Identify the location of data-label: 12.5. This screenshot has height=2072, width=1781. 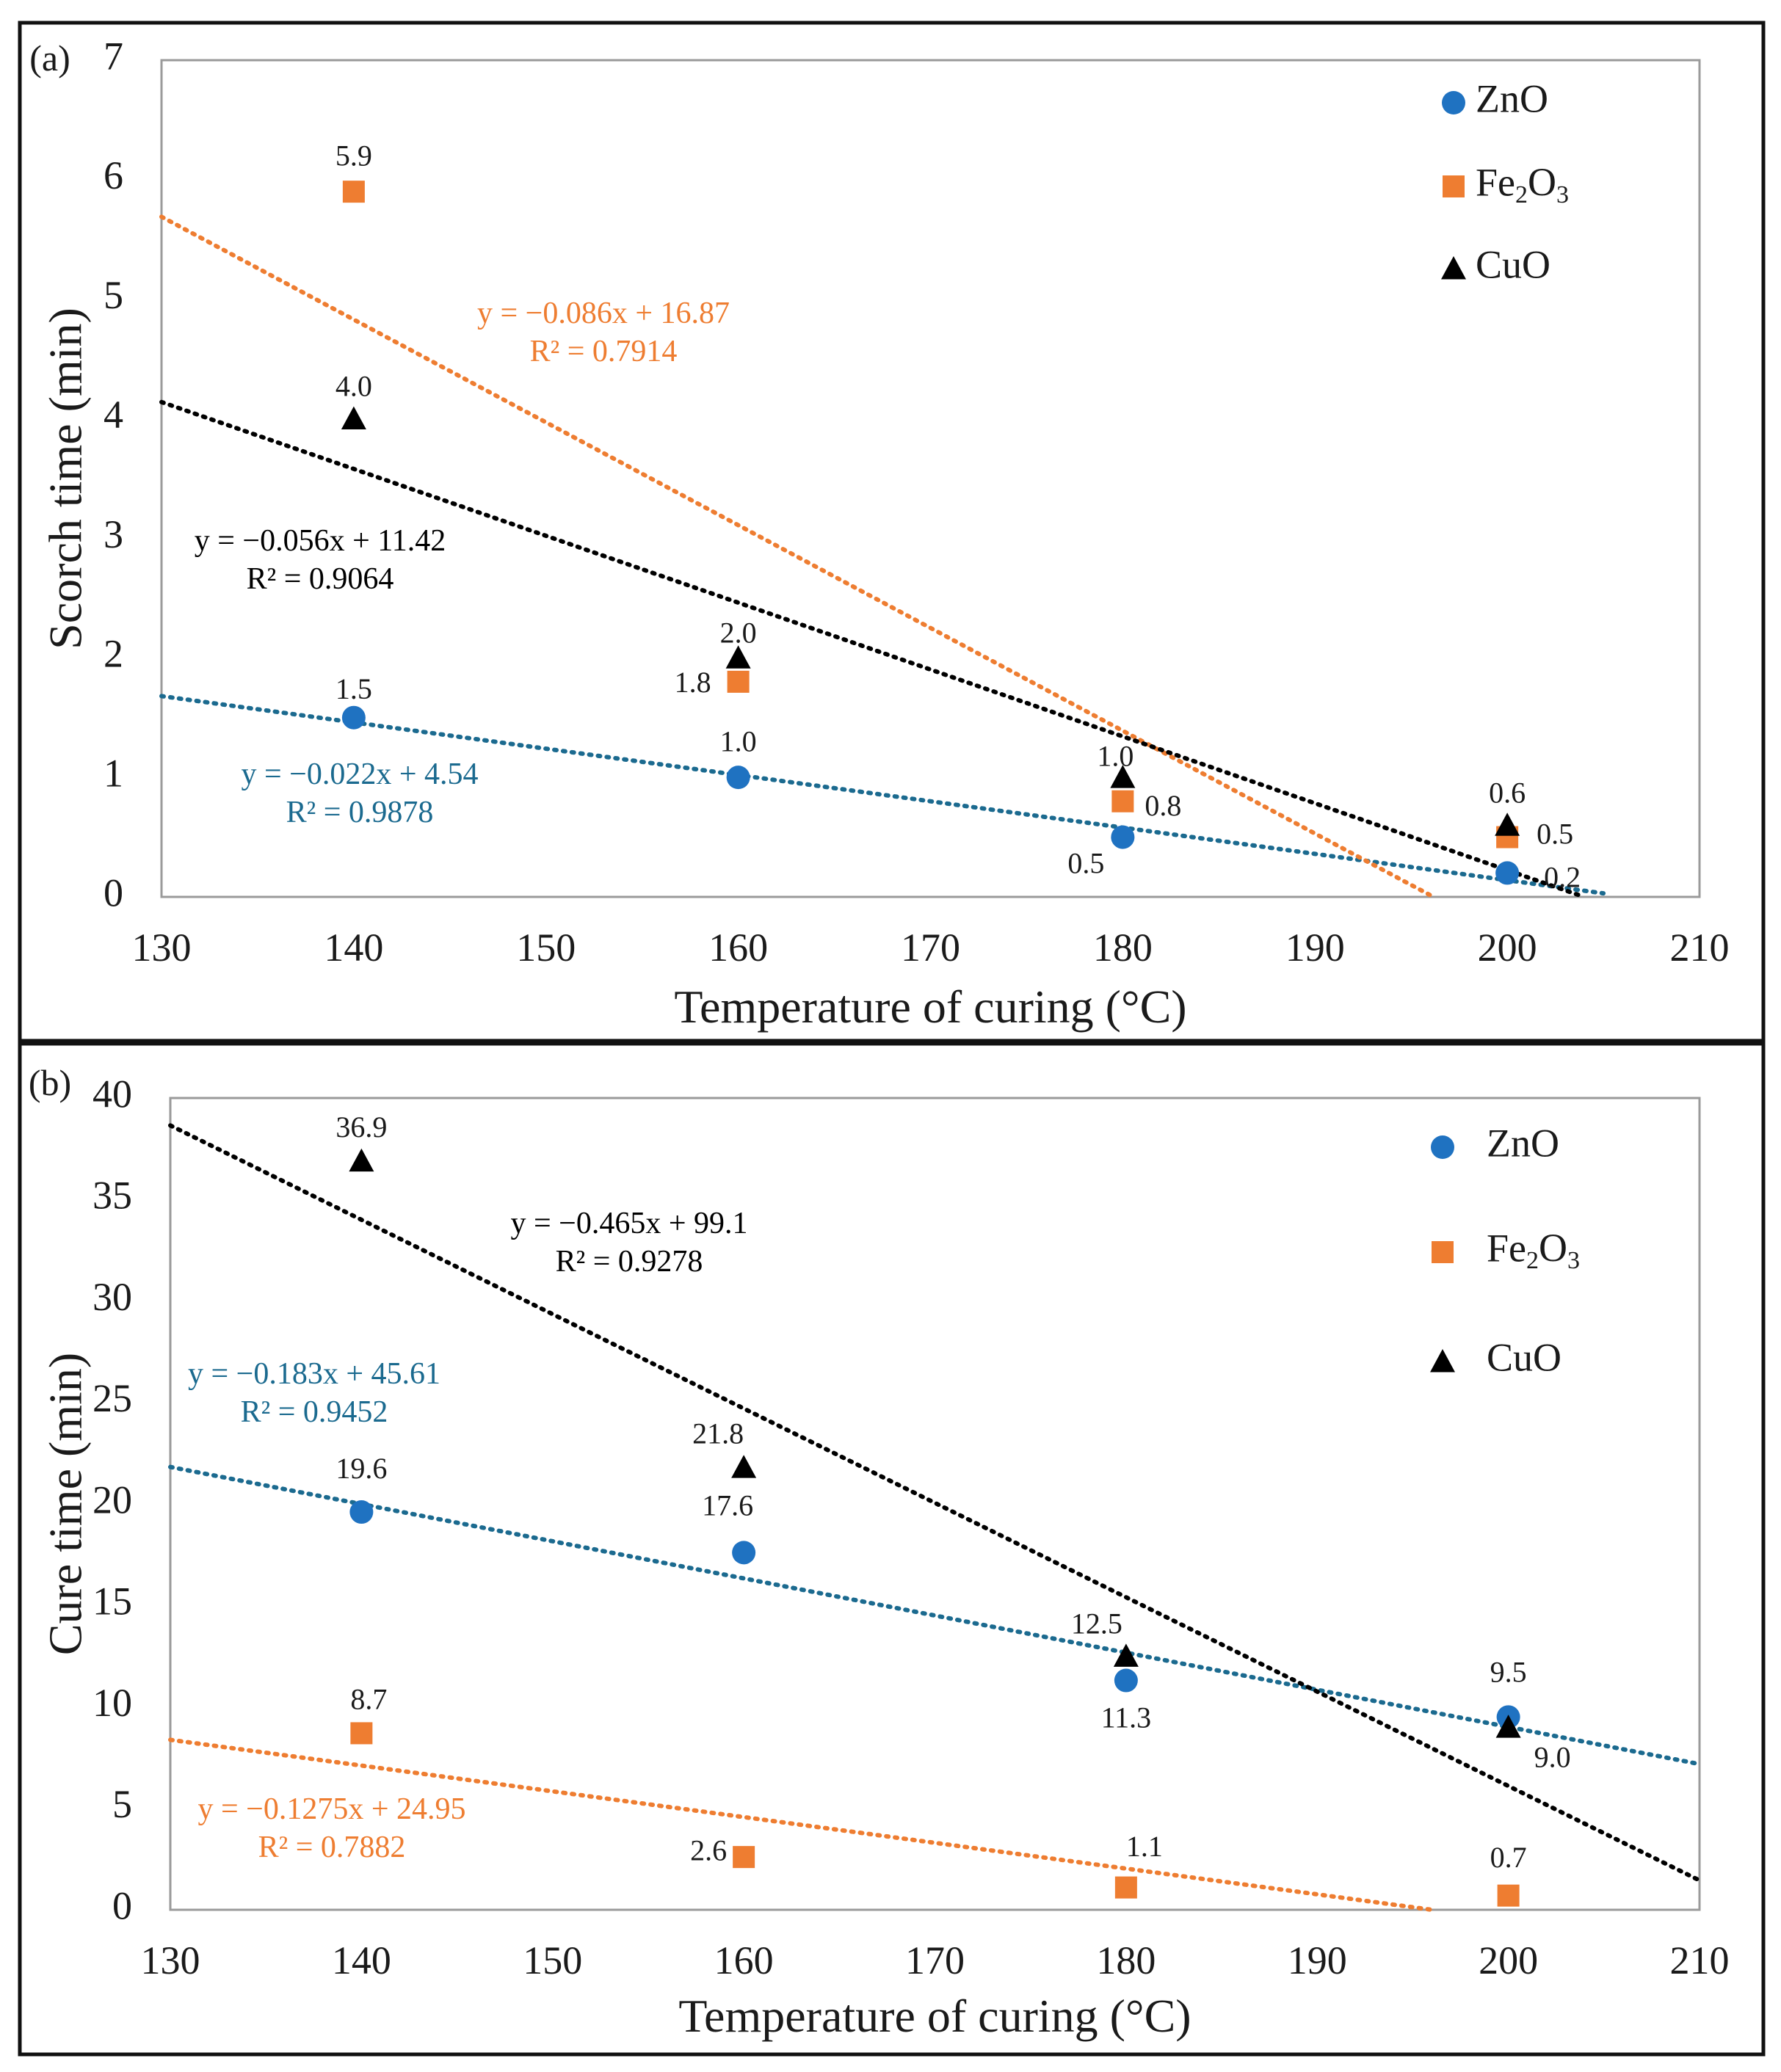
(1096, 1623).